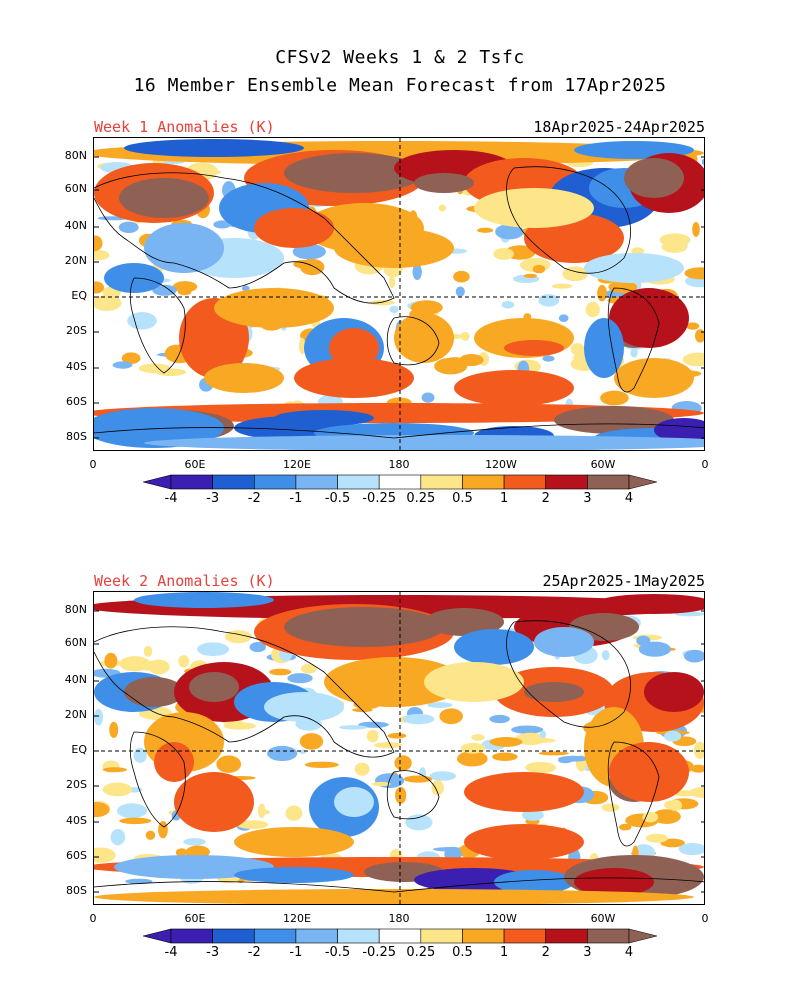 The width and height of the screenshot is (800, 1000). I want to click on week2-panel-title: Week 2 Anomalies (K), so click(184, 581).